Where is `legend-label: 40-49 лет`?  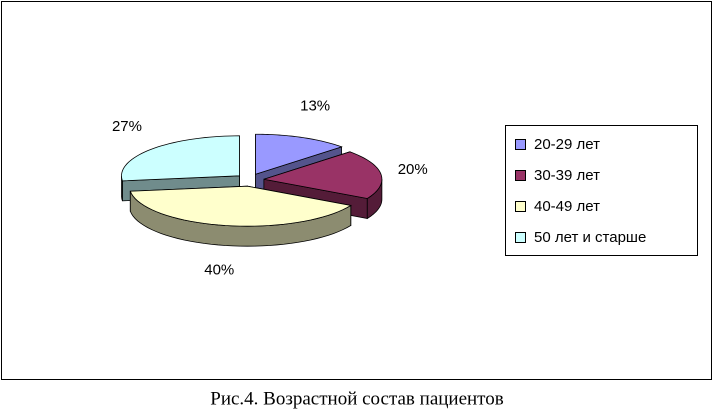 legend-label: 40-49 лет is located at coordinates (567, 206).